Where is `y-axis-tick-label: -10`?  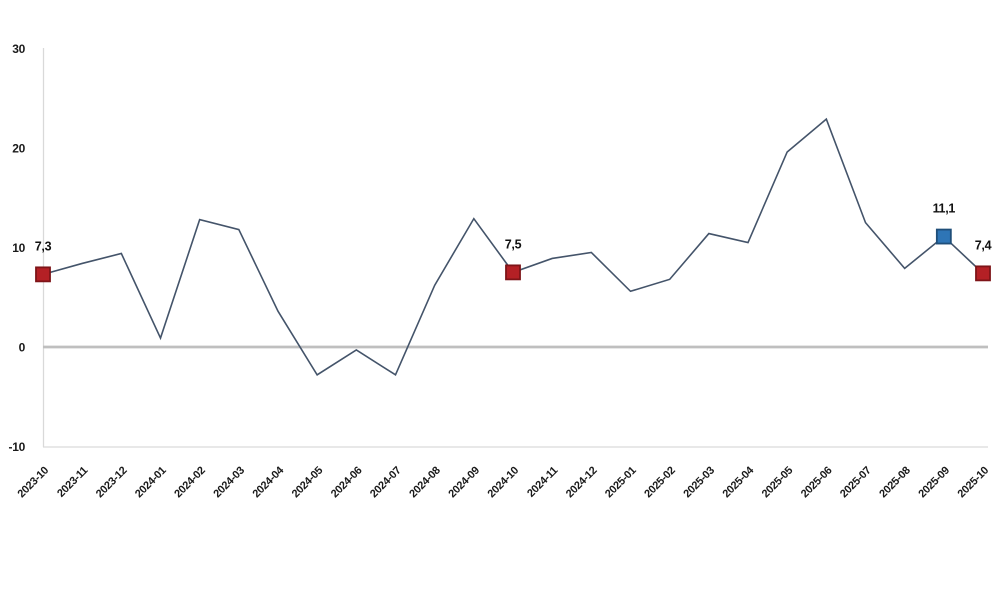 y-axis-tick-label: -10 is located at coordinates (17, 447).